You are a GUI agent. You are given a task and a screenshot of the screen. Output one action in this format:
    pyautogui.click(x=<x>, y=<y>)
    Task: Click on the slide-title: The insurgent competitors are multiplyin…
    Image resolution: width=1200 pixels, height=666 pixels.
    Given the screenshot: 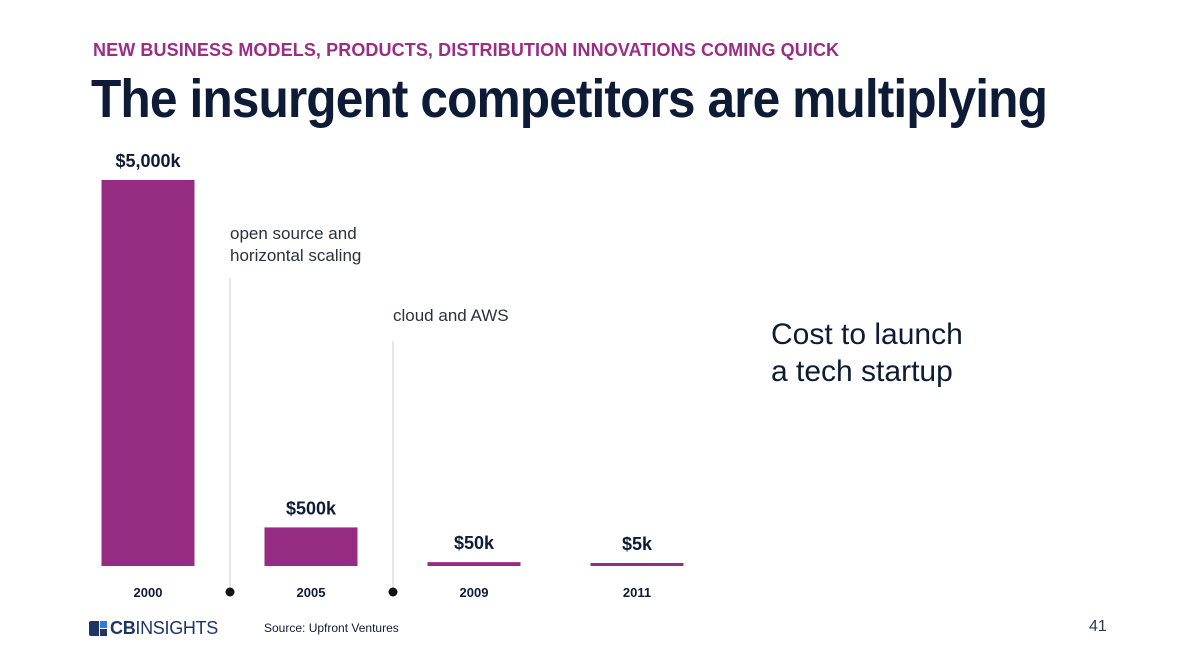 What is the action you would take?
    pyautogui.click(x=569, y=99)
    